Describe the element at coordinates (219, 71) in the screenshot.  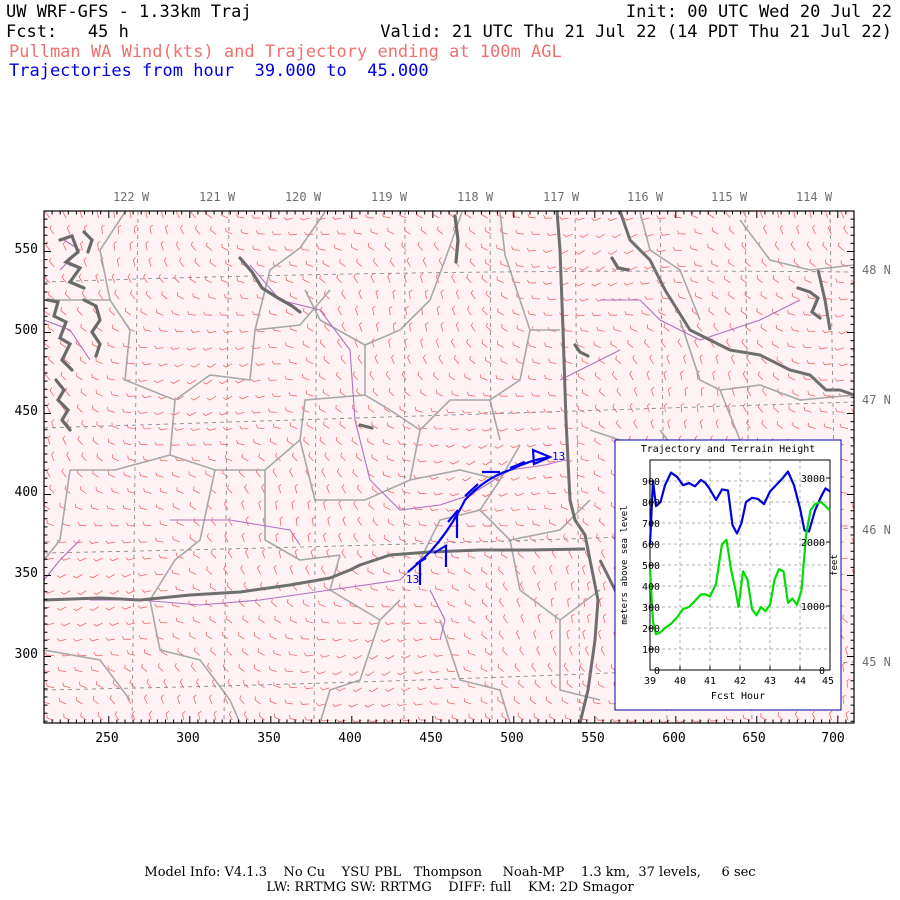
I see `trajectory-range: Trajectories from hour 39.000 to 45.000` at that location.